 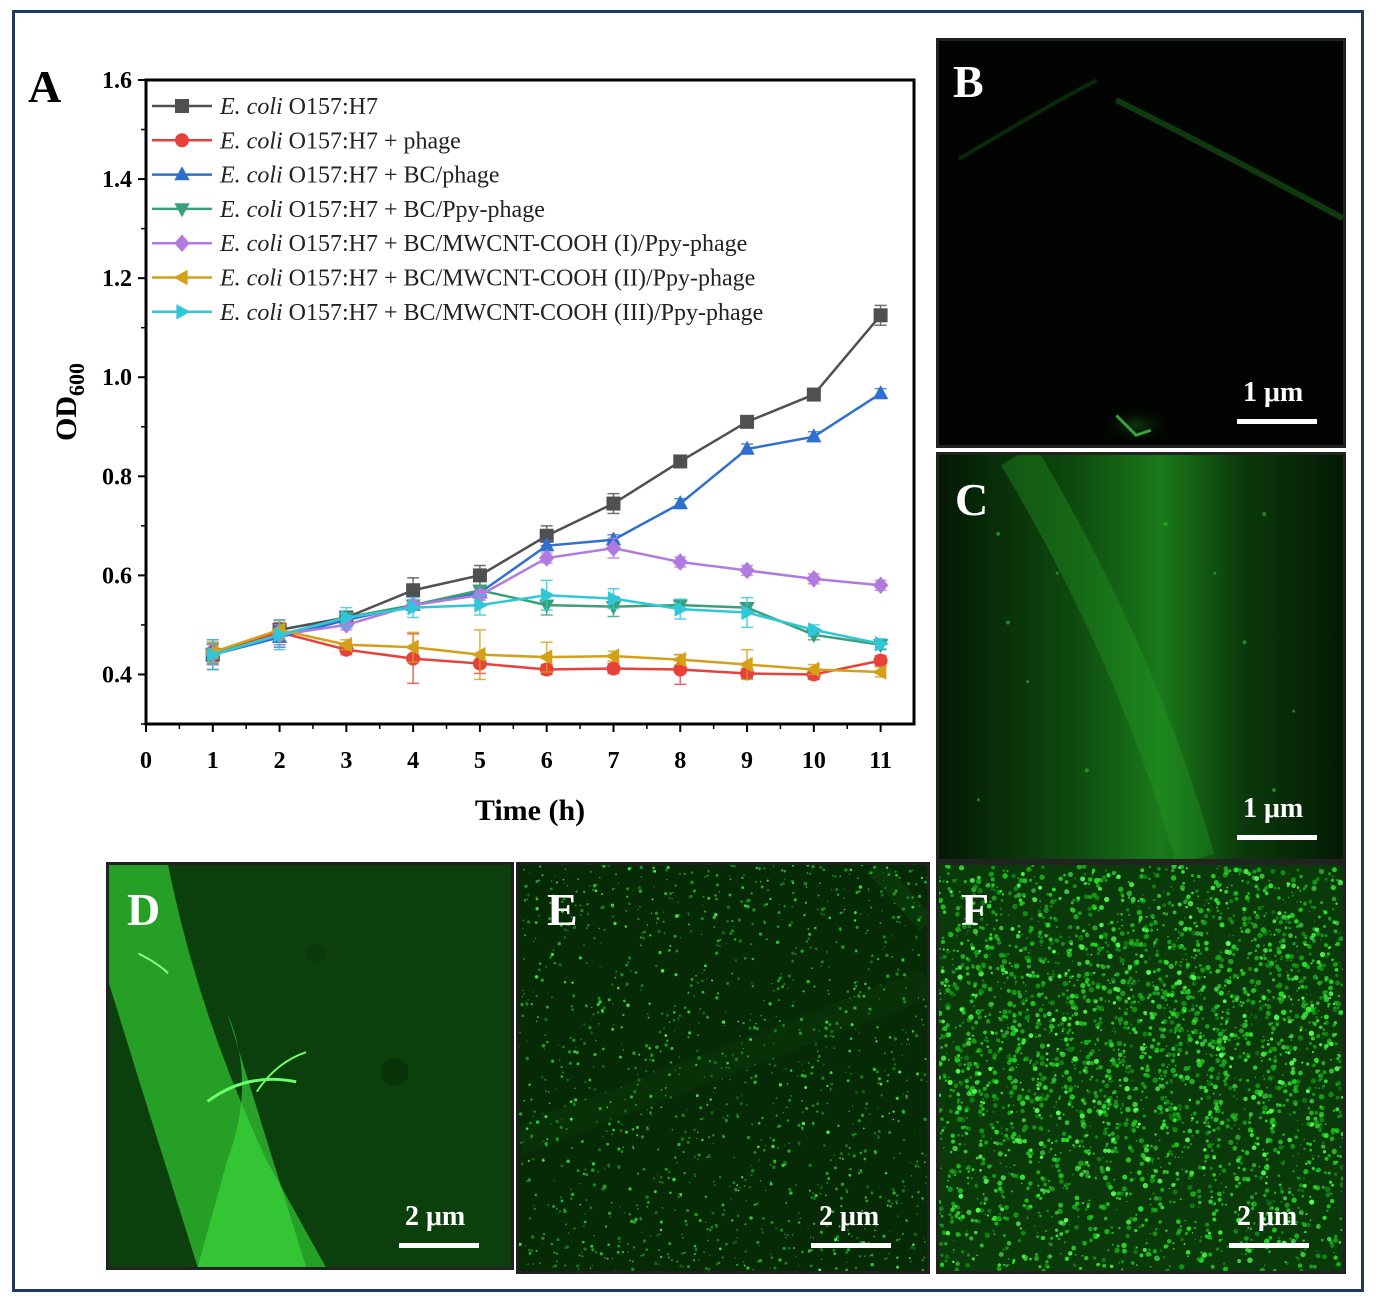 I want to click on micrograph-c: C 1 μm, so click(x=1141, y=657).